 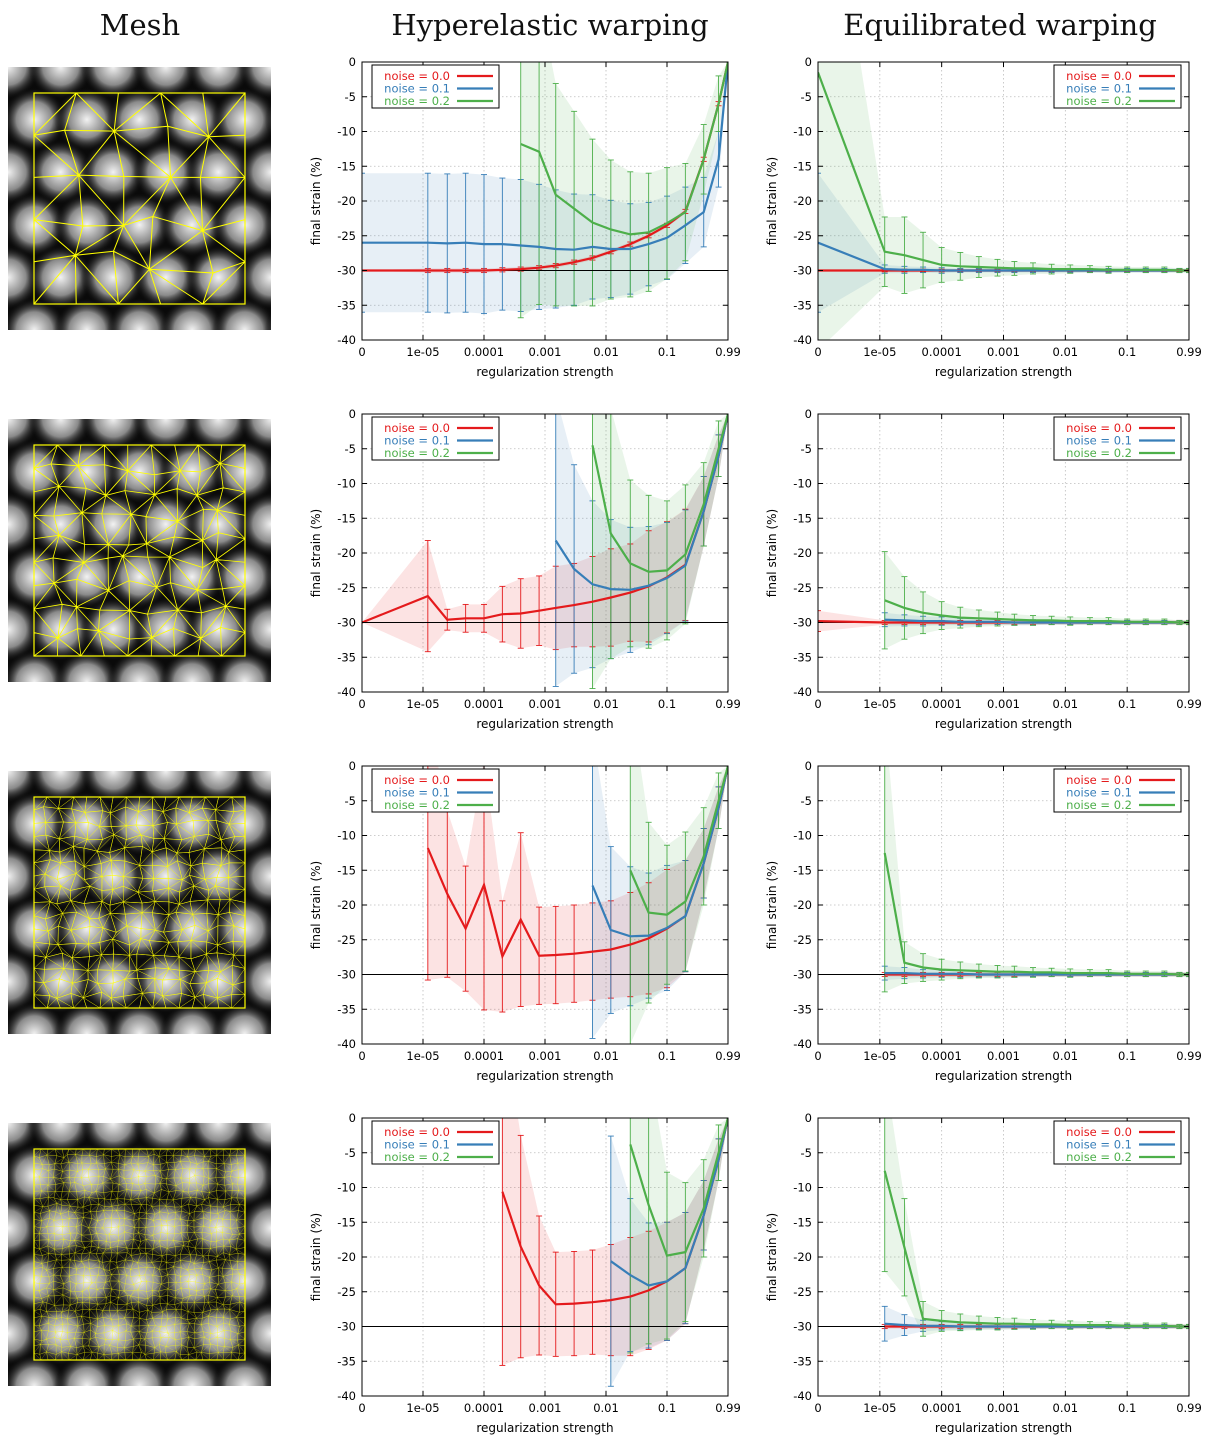 I want to click on y-axis-label: final strain (%), so click(x=772, y=905).